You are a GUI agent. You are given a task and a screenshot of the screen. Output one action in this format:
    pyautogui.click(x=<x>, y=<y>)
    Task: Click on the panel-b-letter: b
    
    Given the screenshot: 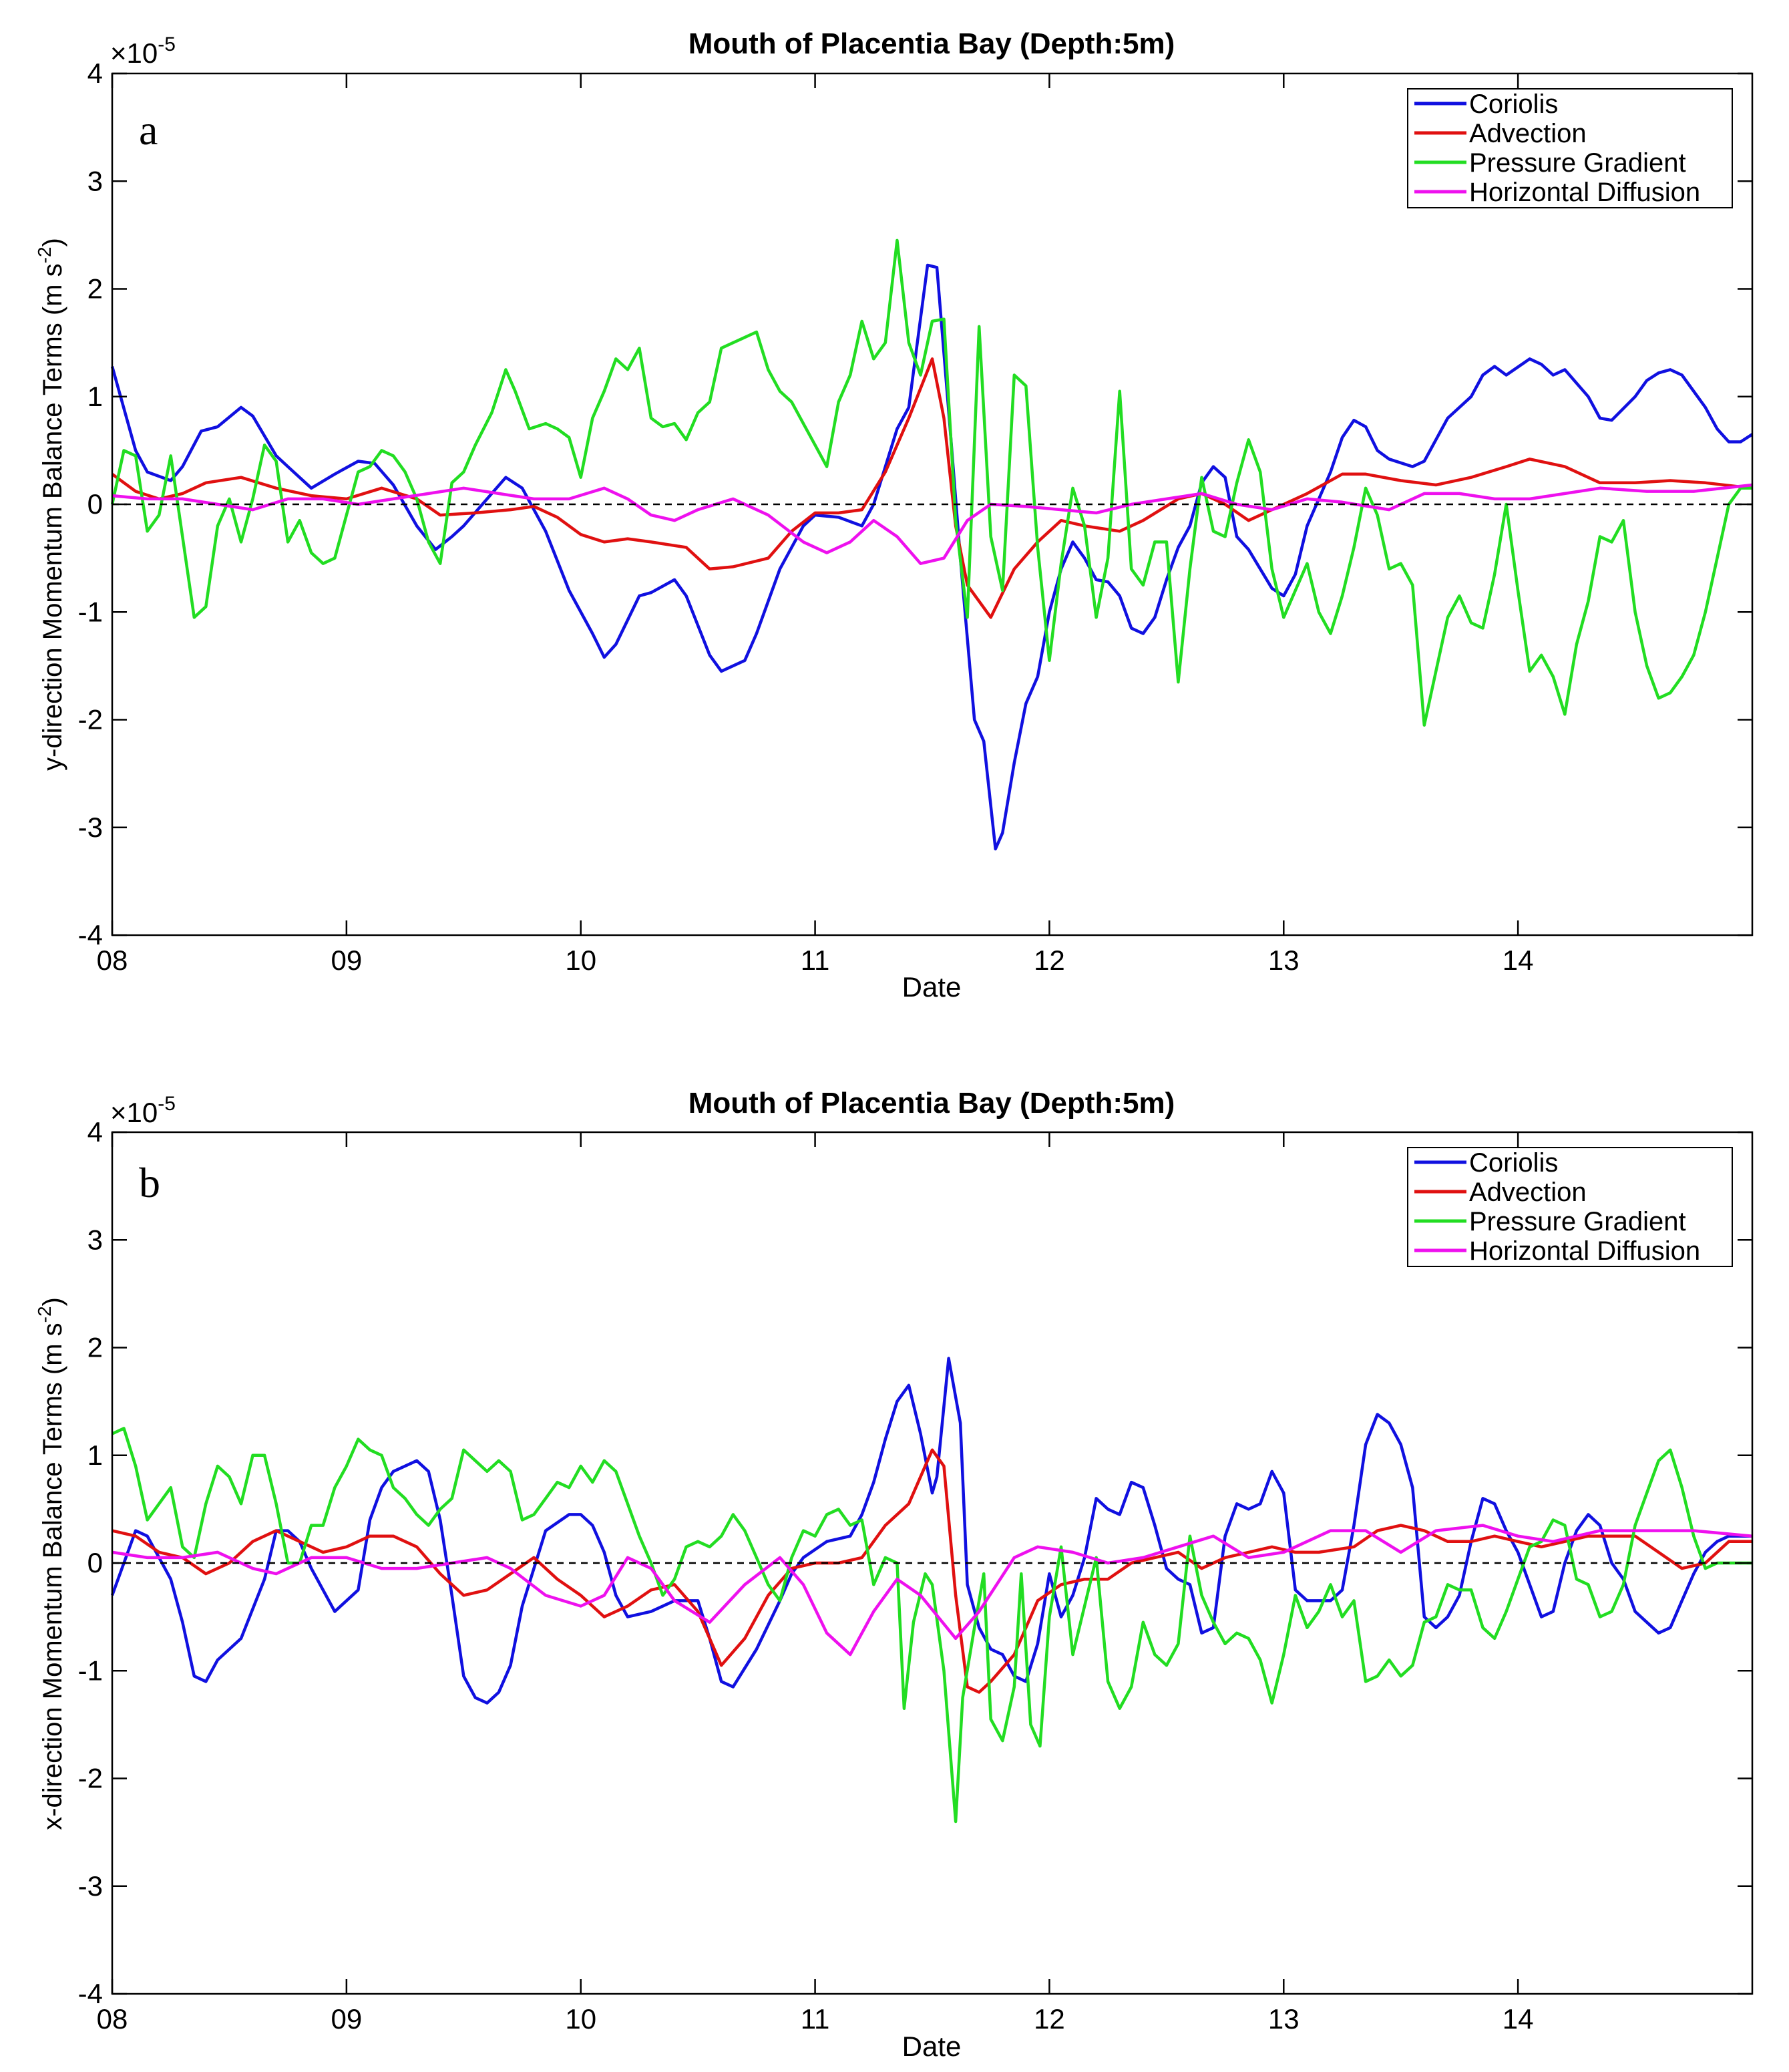 What is the action you would take?
    pyautogui.click(x=149, y=1182)
    